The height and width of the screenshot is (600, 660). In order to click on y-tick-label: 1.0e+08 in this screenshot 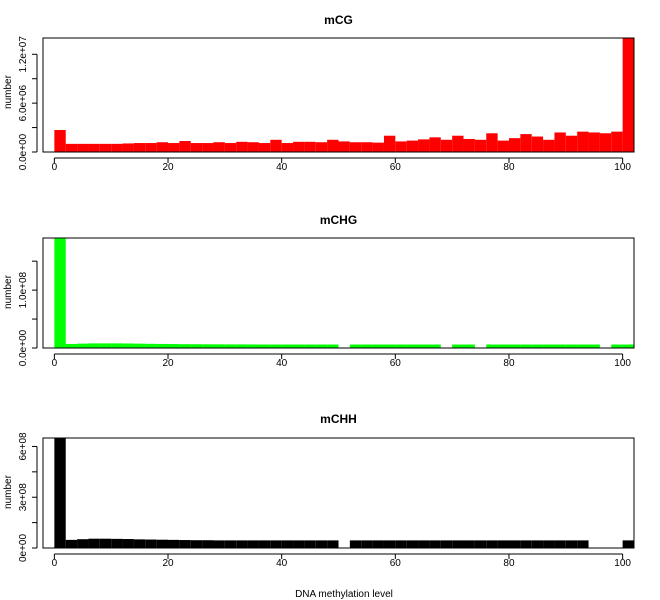, I will do `click(23, 289)`.